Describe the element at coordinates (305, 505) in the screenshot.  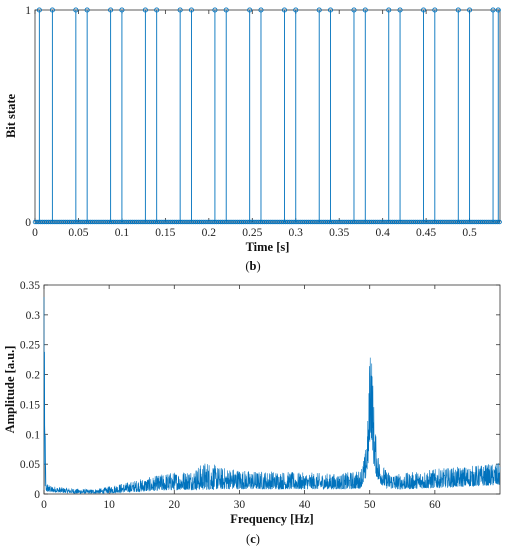
I see `c-x-tick-label: 40` at that location.